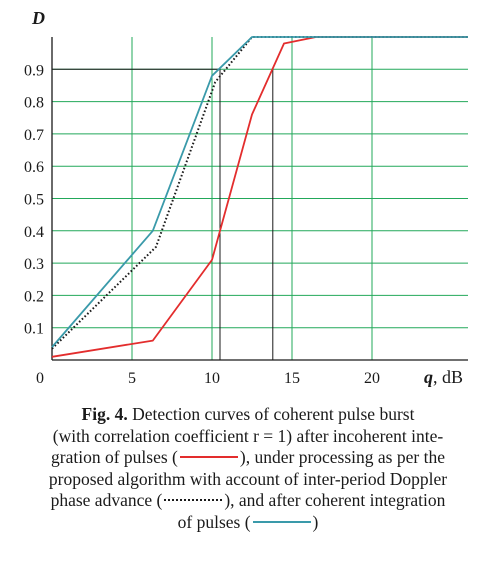 The height and width of the screenshot is (567, 496). I want to click on x-axis-label: q, dB, so click(443, 377).